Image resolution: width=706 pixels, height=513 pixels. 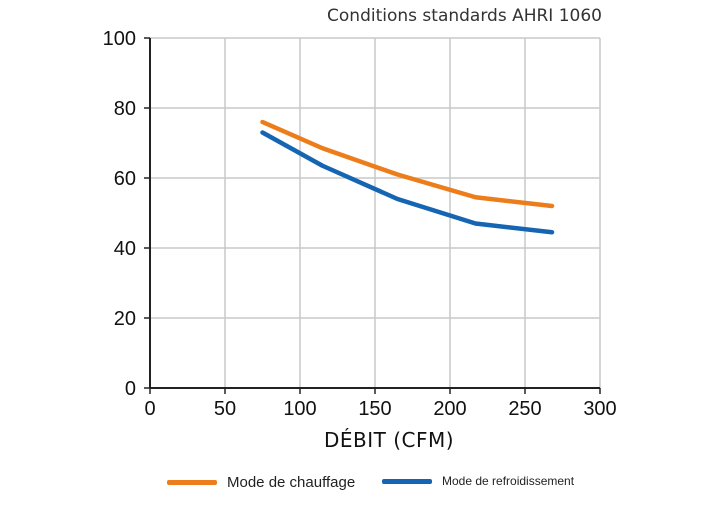 I want to click on series-lines, so click(x=407, y=177).